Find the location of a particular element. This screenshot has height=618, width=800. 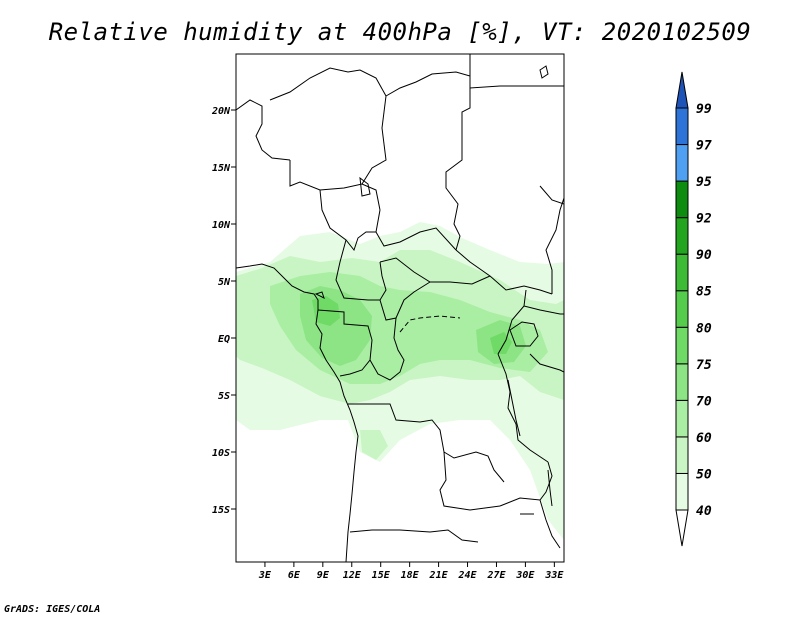

humidity-region is located at coordinates (374, 445).